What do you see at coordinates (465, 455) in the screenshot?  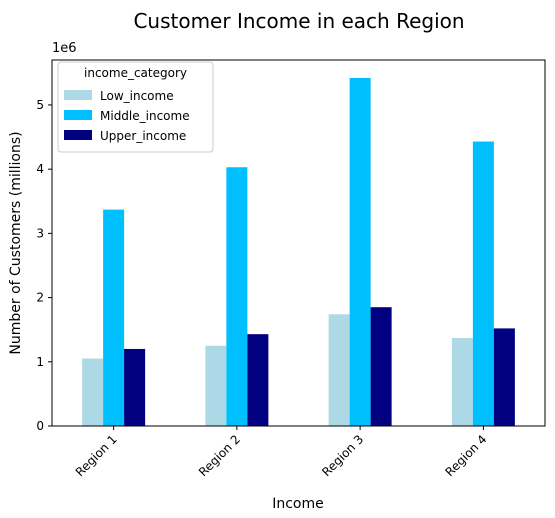 I see `x-tick-label: Region 4` at bounding box center [465, 455].